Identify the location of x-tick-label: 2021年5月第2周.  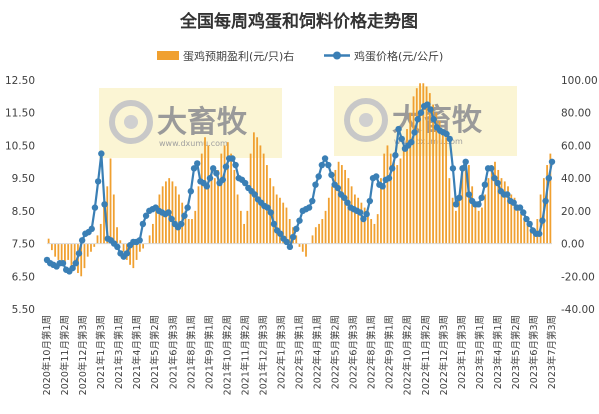
(155, 352).